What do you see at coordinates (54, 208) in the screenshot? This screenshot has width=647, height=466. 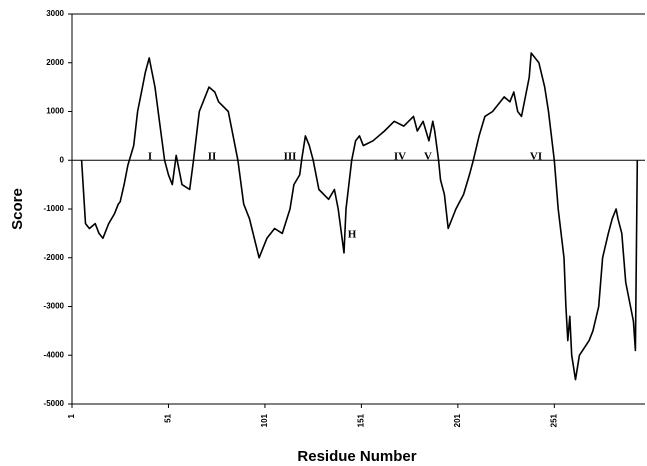 I see `y-tick-label: -1000` at bounding box center [54, 208].